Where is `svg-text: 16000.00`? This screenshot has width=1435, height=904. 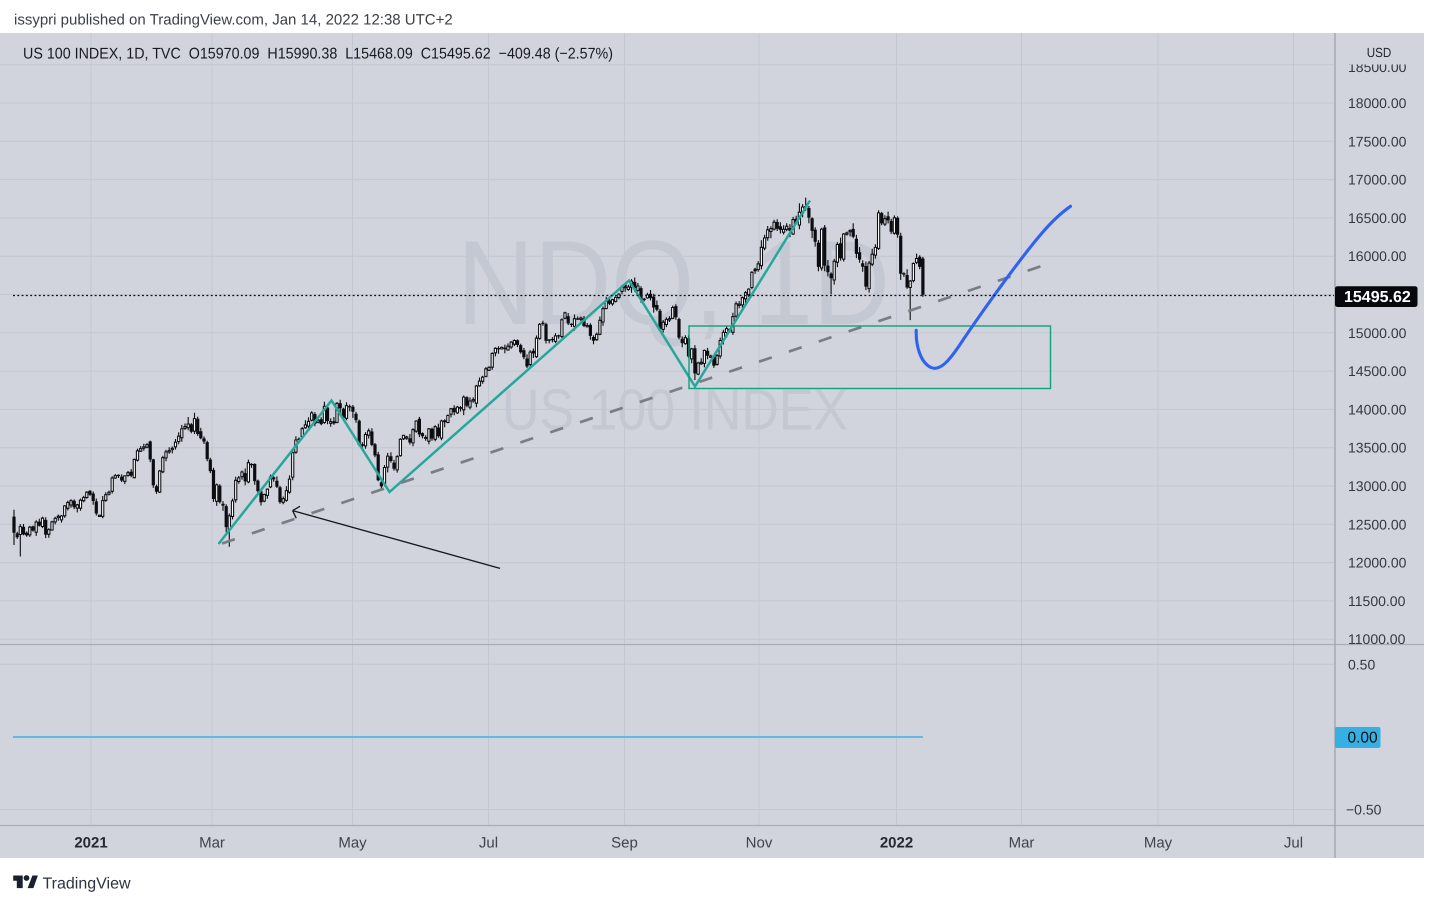 svg-text: 16000.00 is located at coordinates (1377, 256).